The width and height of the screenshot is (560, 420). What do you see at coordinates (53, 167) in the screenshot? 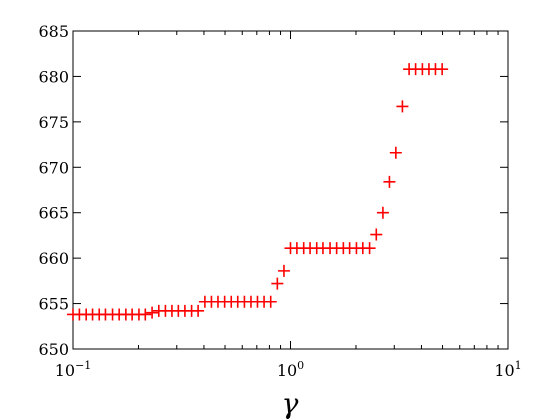
I see `y-tick-label: 670` at bounding box center [53, 167].